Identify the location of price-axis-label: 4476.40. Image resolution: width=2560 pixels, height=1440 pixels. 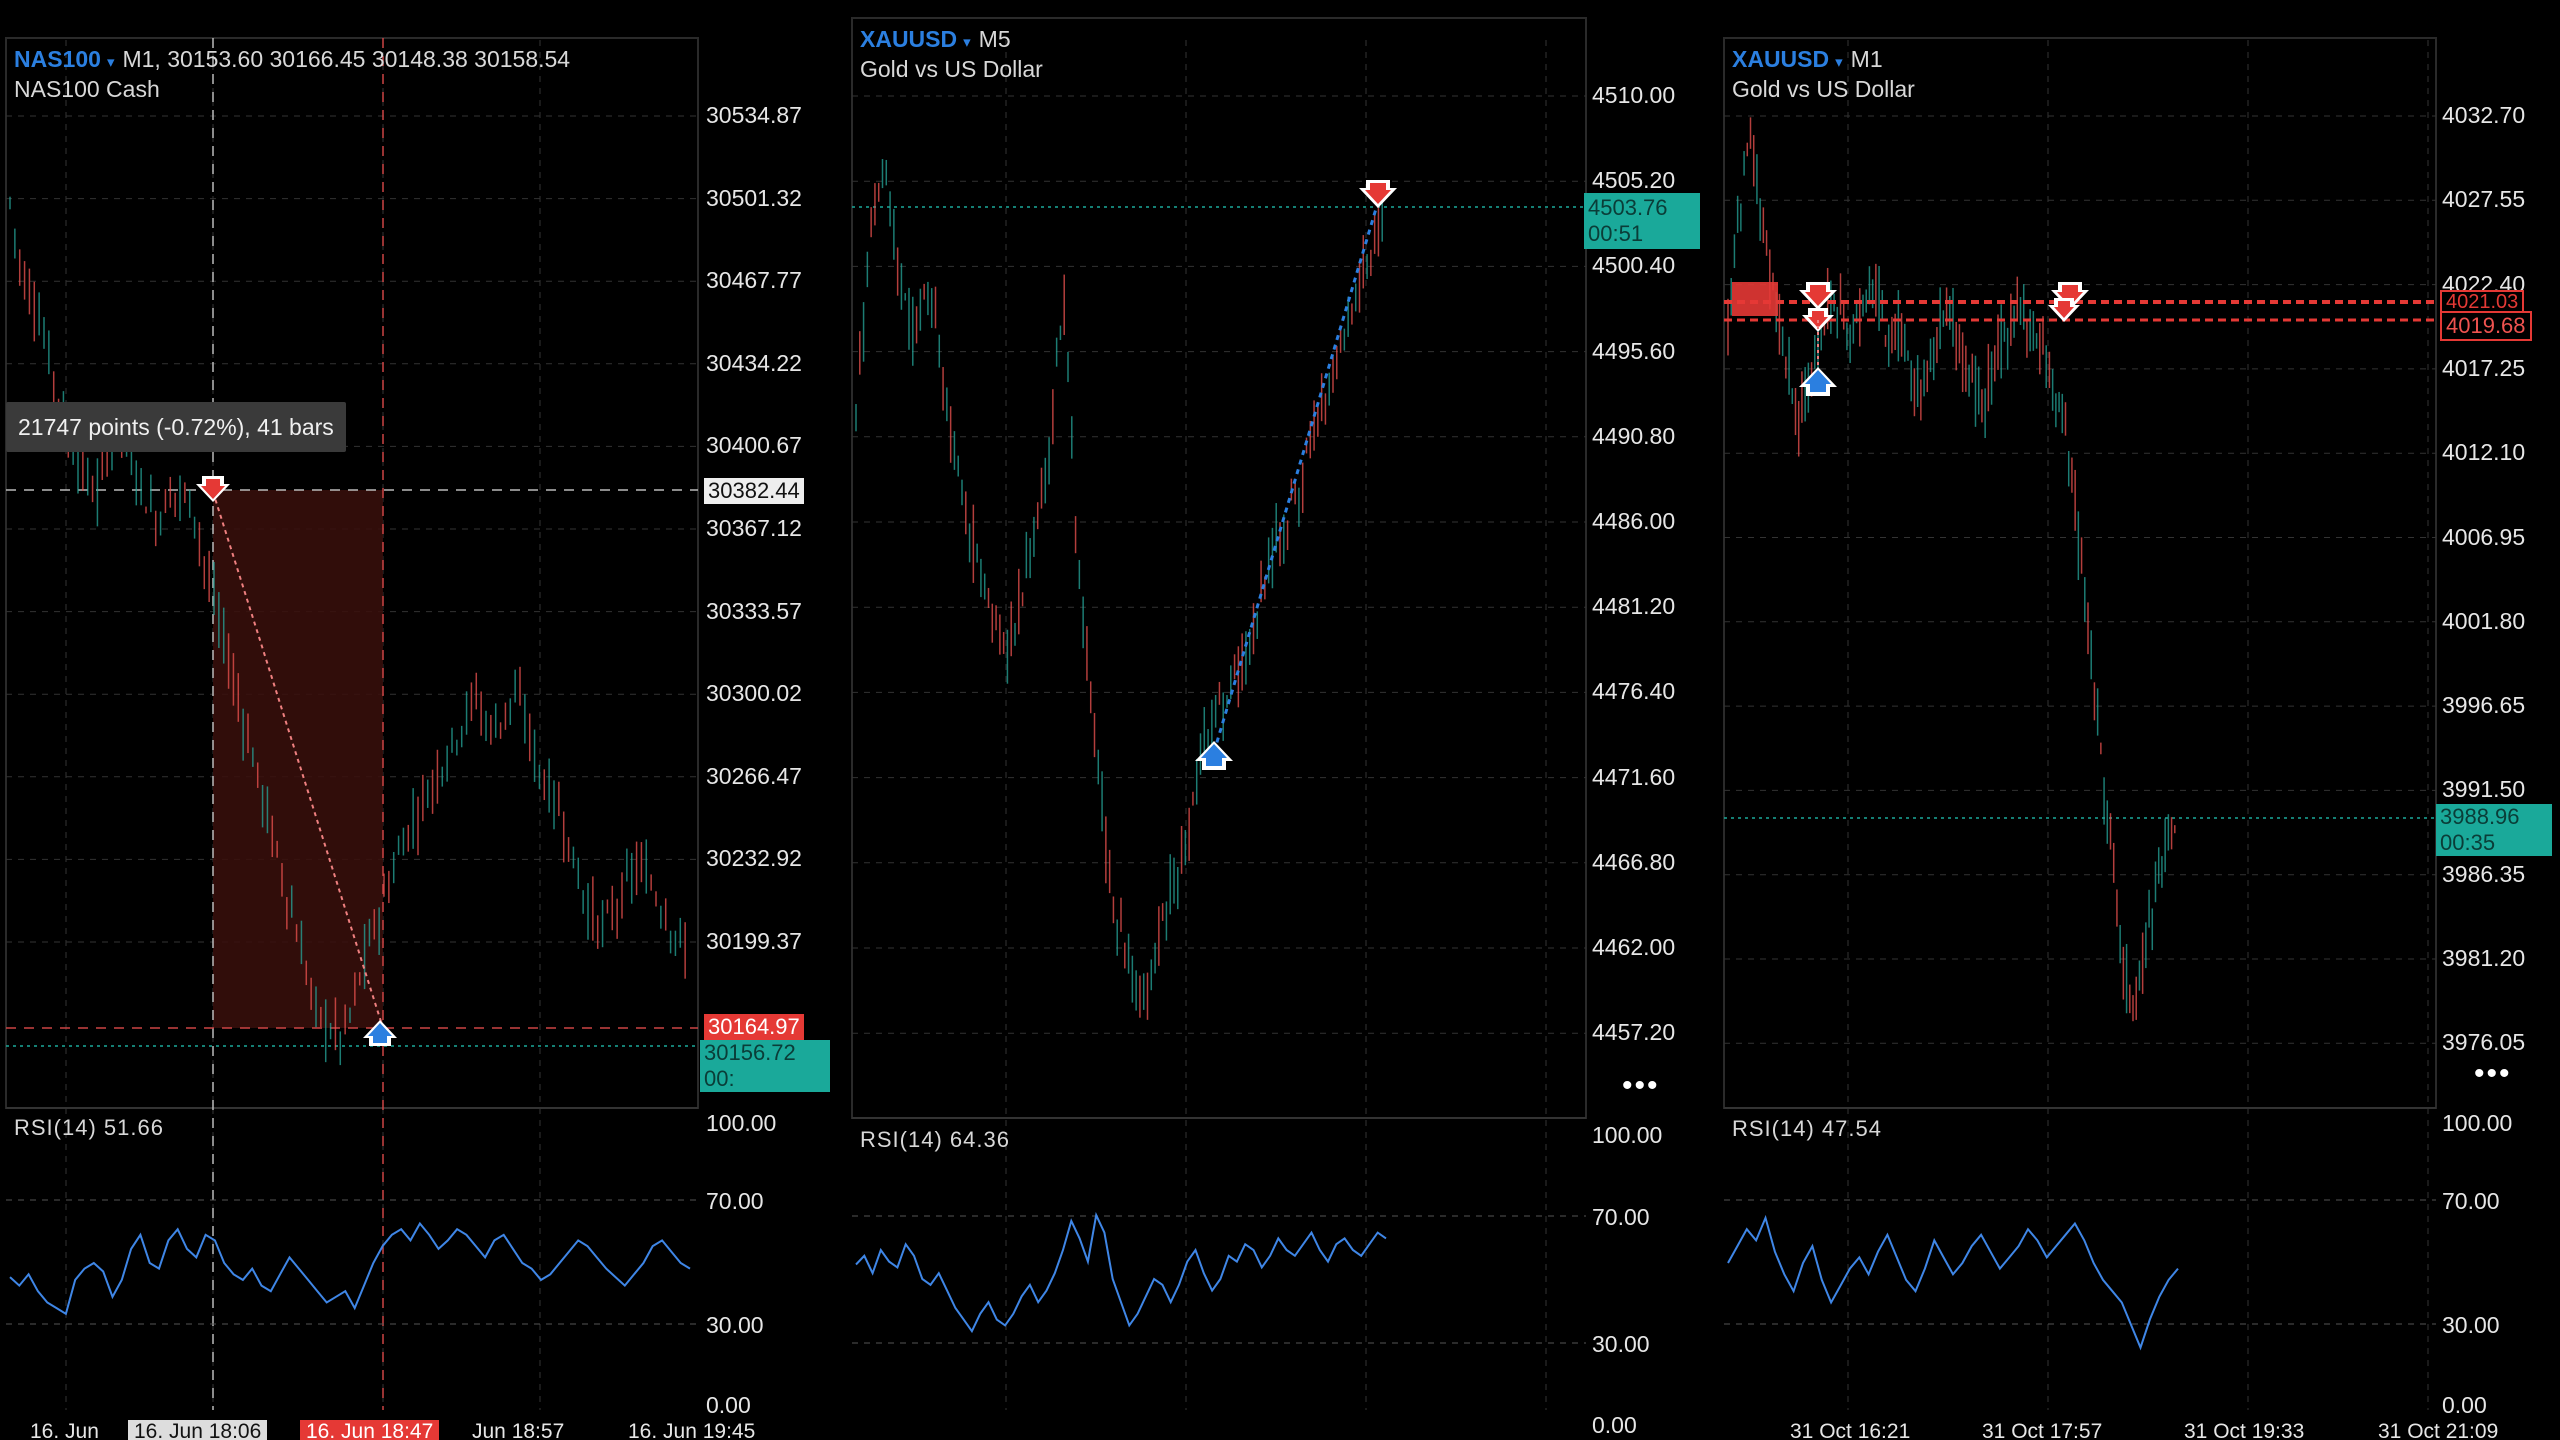
(1634, 691).